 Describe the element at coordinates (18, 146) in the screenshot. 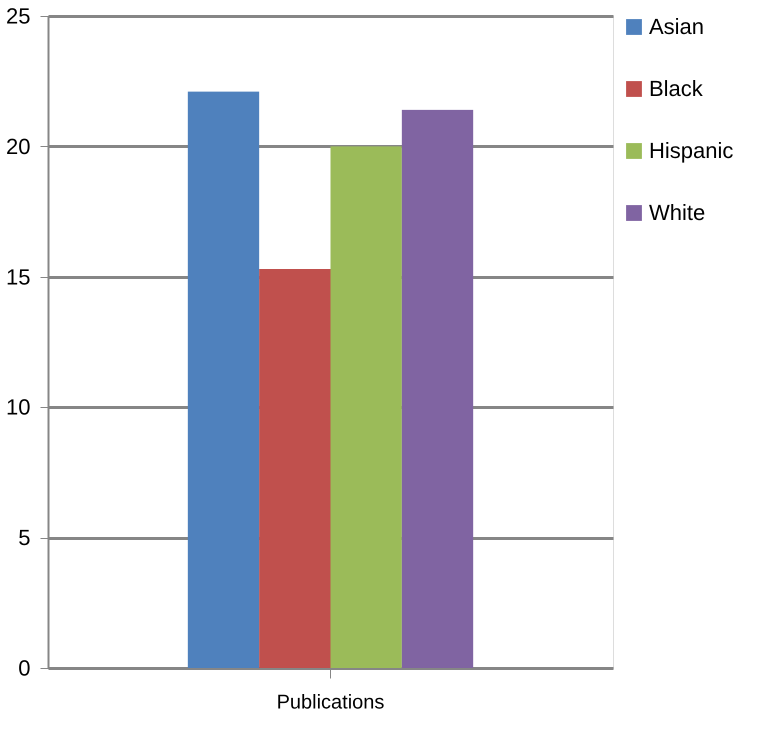

I see `y-tick-label: 20` at that location.